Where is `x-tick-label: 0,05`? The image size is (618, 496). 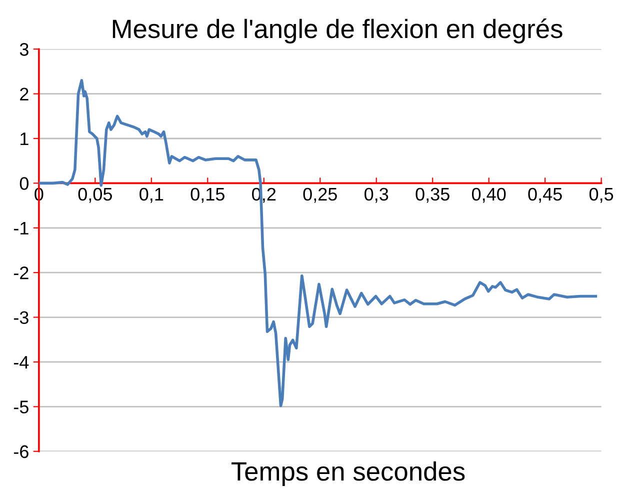
x-tick-label: 0,05 is located at coordinates (95, 195).